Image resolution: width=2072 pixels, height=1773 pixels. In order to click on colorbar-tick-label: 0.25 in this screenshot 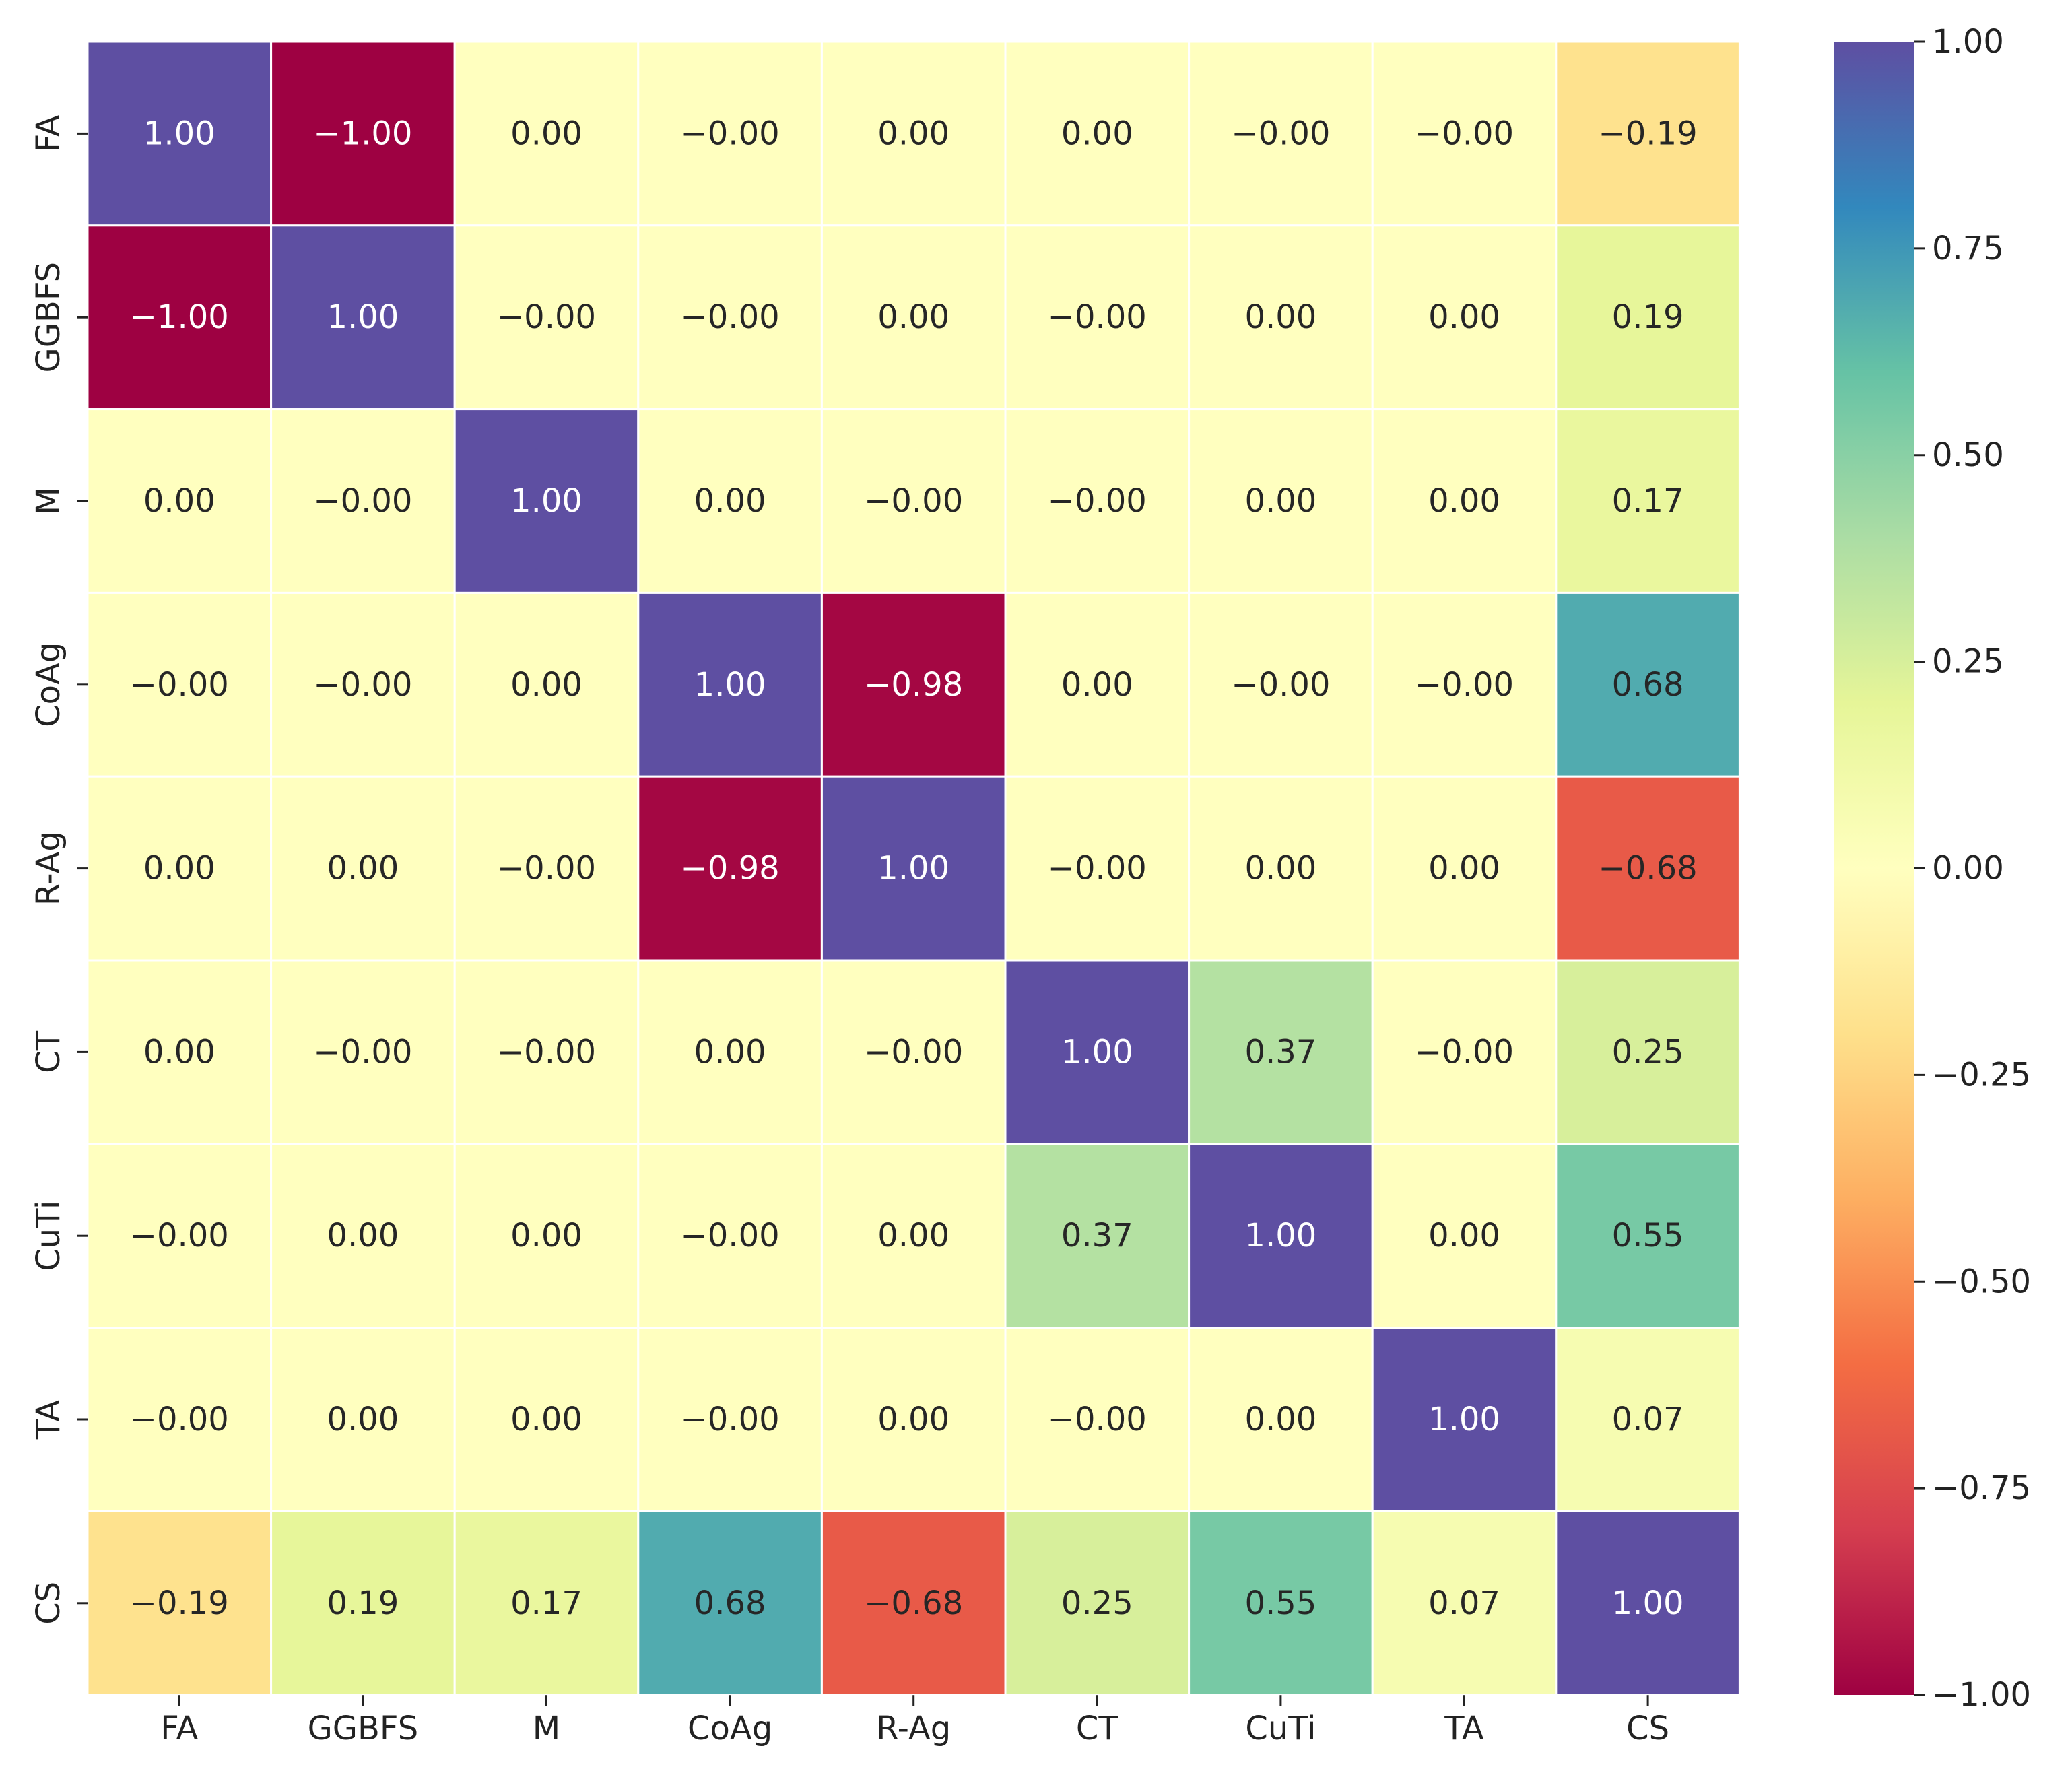, I will do `click(1968, 662)`.